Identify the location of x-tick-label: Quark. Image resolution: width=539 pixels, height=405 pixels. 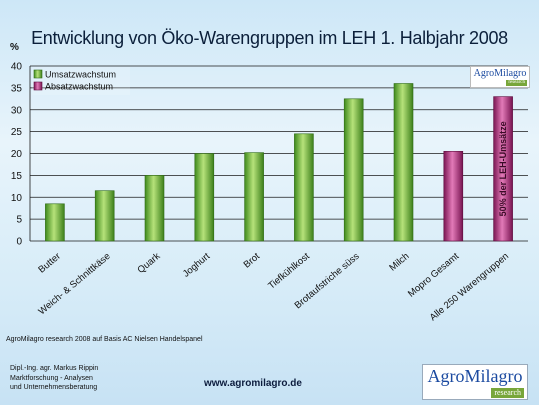
(149, 263).